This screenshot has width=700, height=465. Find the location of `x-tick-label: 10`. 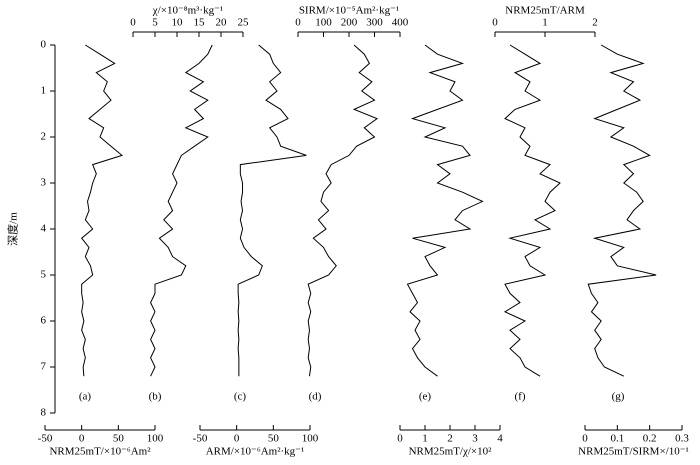

x-tick-label: 10 is located at coordinates (178, 23).